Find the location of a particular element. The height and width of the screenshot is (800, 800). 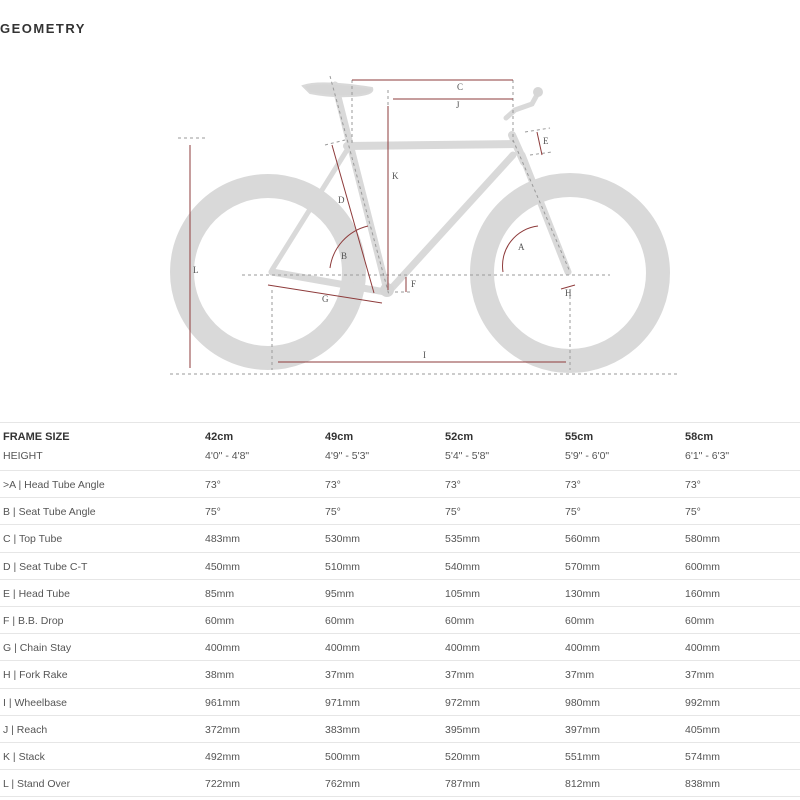

row-value: 992mm is located at coordinates (703, 702).